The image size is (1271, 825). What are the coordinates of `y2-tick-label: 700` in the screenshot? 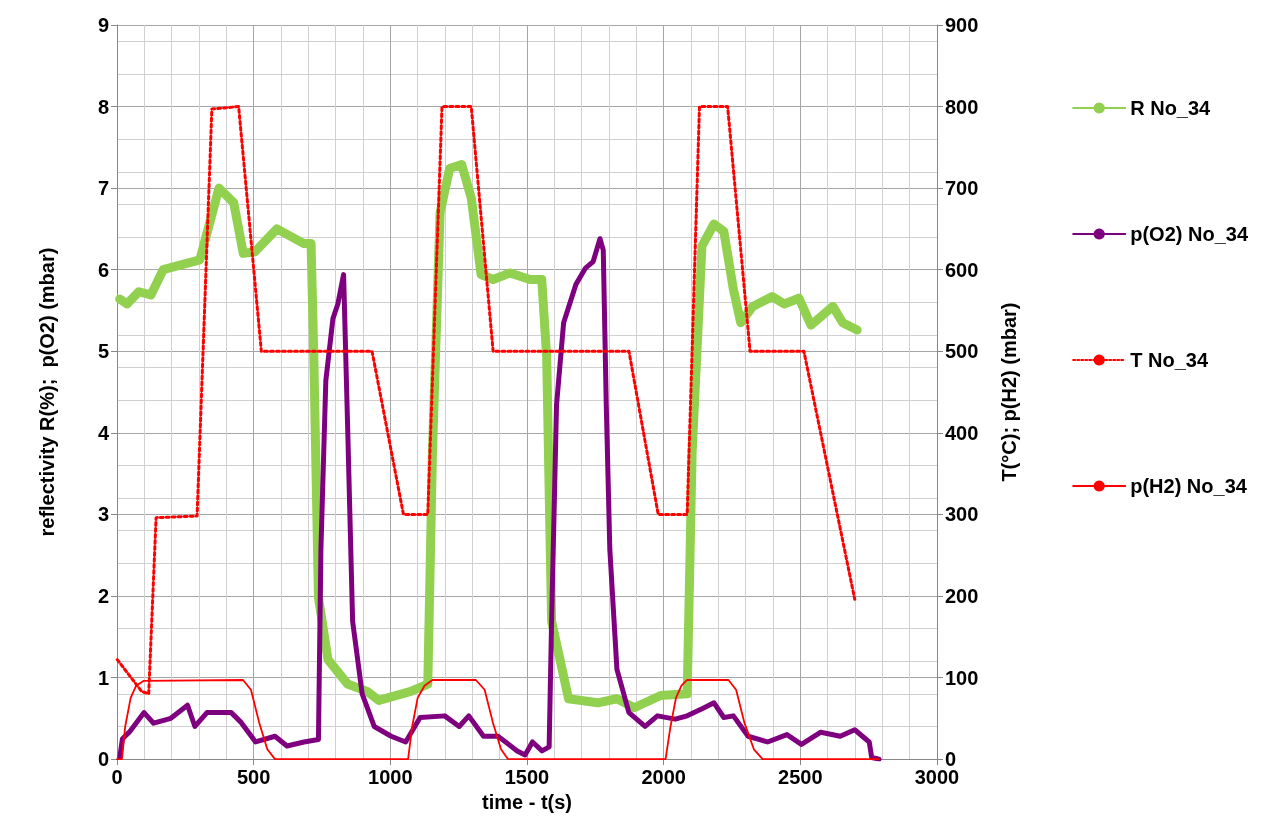 It's located at (962, 188).